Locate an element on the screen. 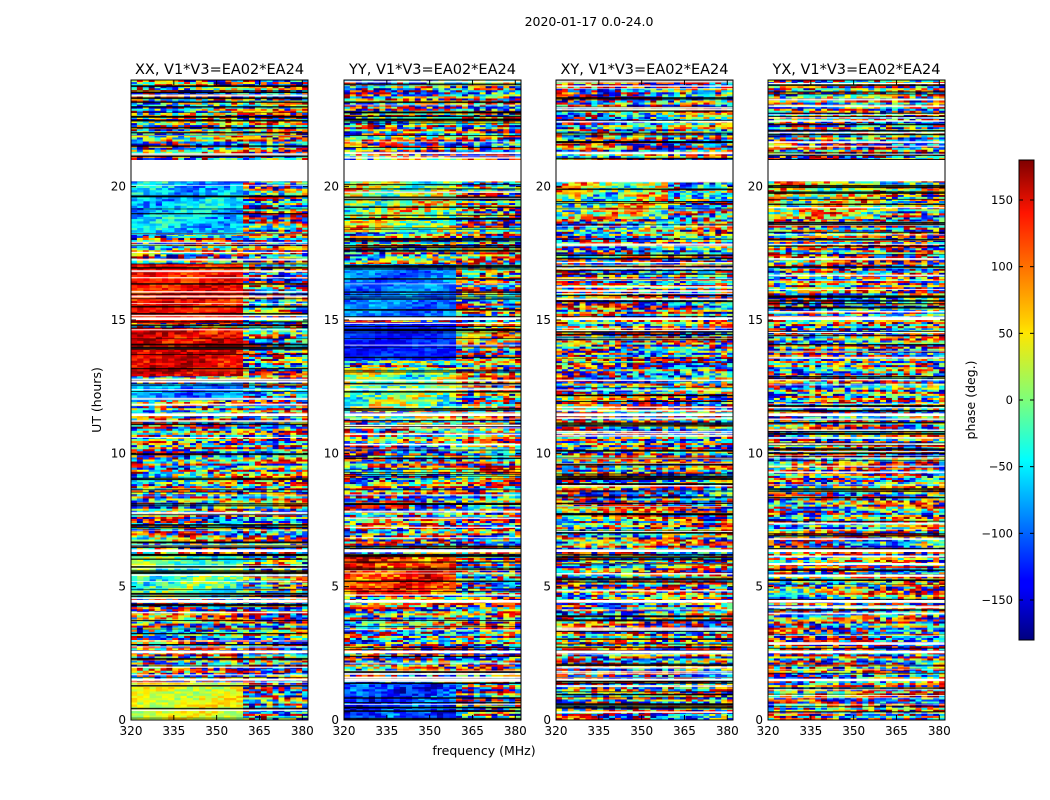  panel-xy-phase-image is located at coordinates (644, 400).